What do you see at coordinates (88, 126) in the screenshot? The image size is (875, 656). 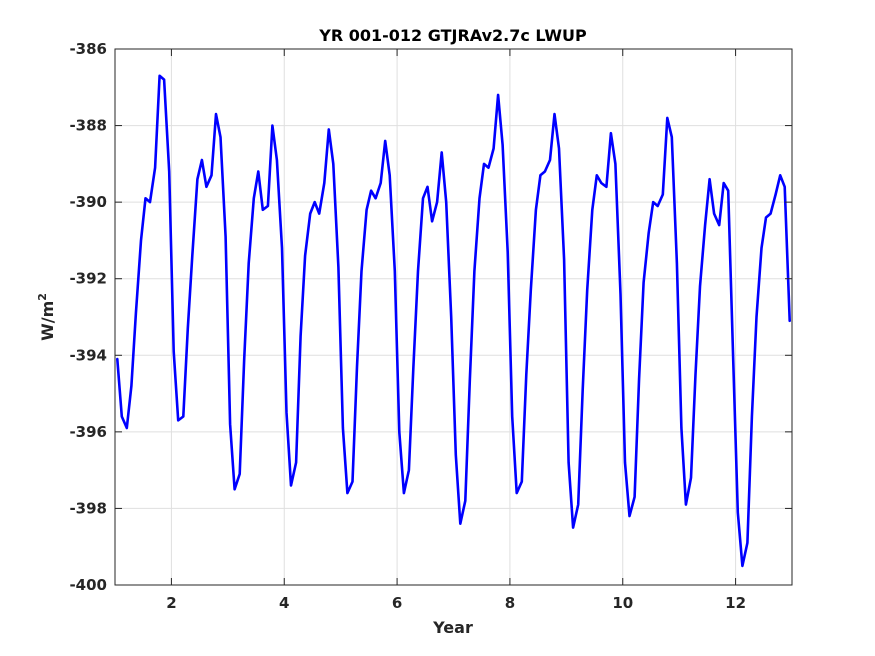 I see `y-tick-label: -388` at bounding box center [88, 126].